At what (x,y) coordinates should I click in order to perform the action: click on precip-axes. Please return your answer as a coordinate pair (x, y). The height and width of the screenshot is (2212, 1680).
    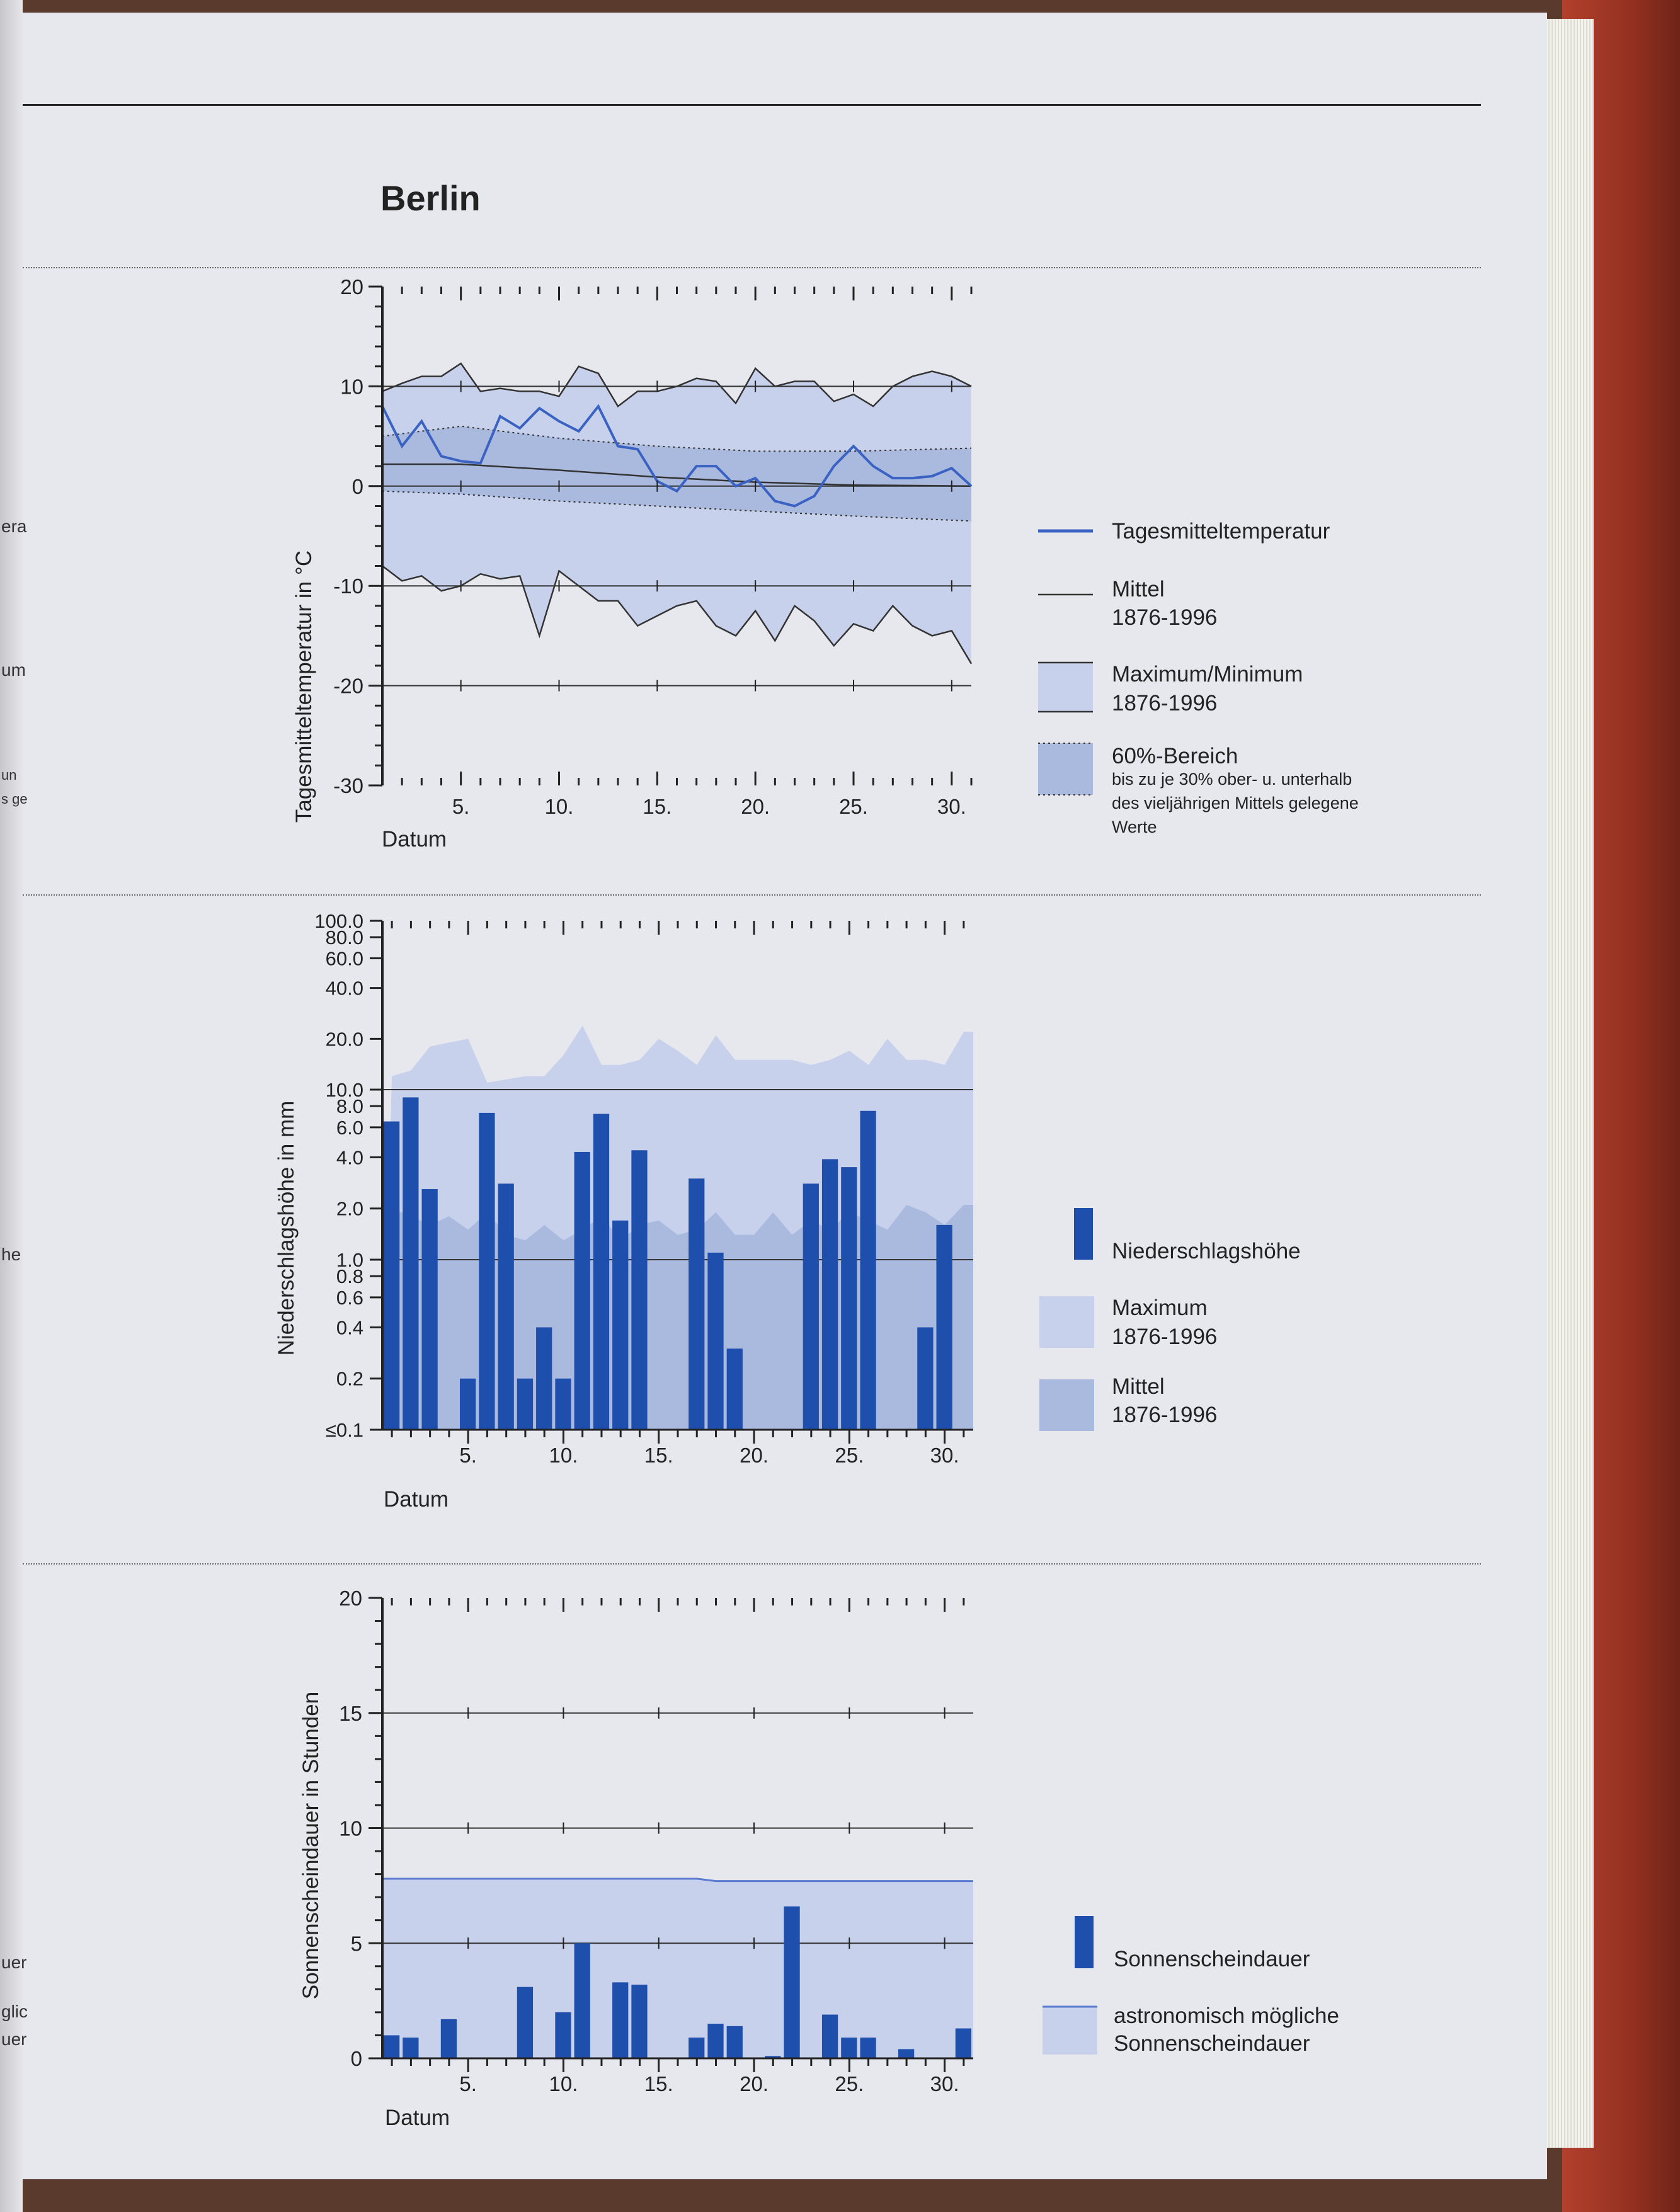
    Looking at the image, I should click on (671, 1182).